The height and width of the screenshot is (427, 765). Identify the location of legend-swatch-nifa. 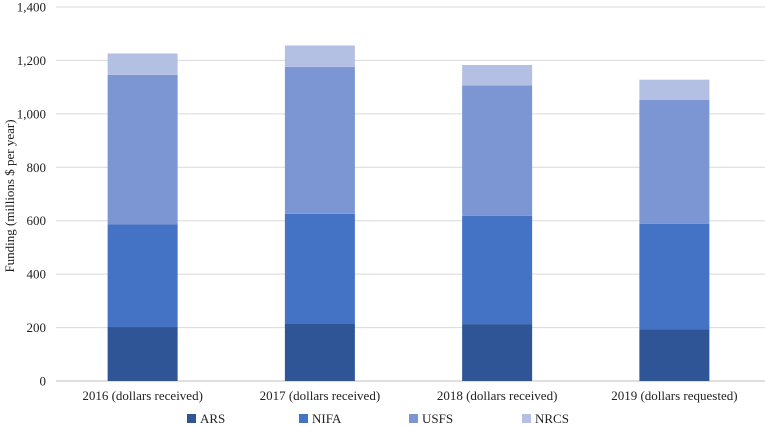
(303, 418).